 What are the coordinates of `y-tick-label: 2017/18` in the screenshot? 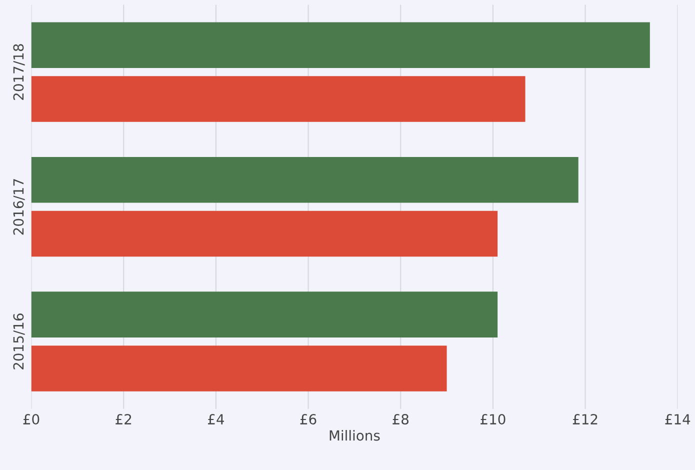 It's located at (19, 72).